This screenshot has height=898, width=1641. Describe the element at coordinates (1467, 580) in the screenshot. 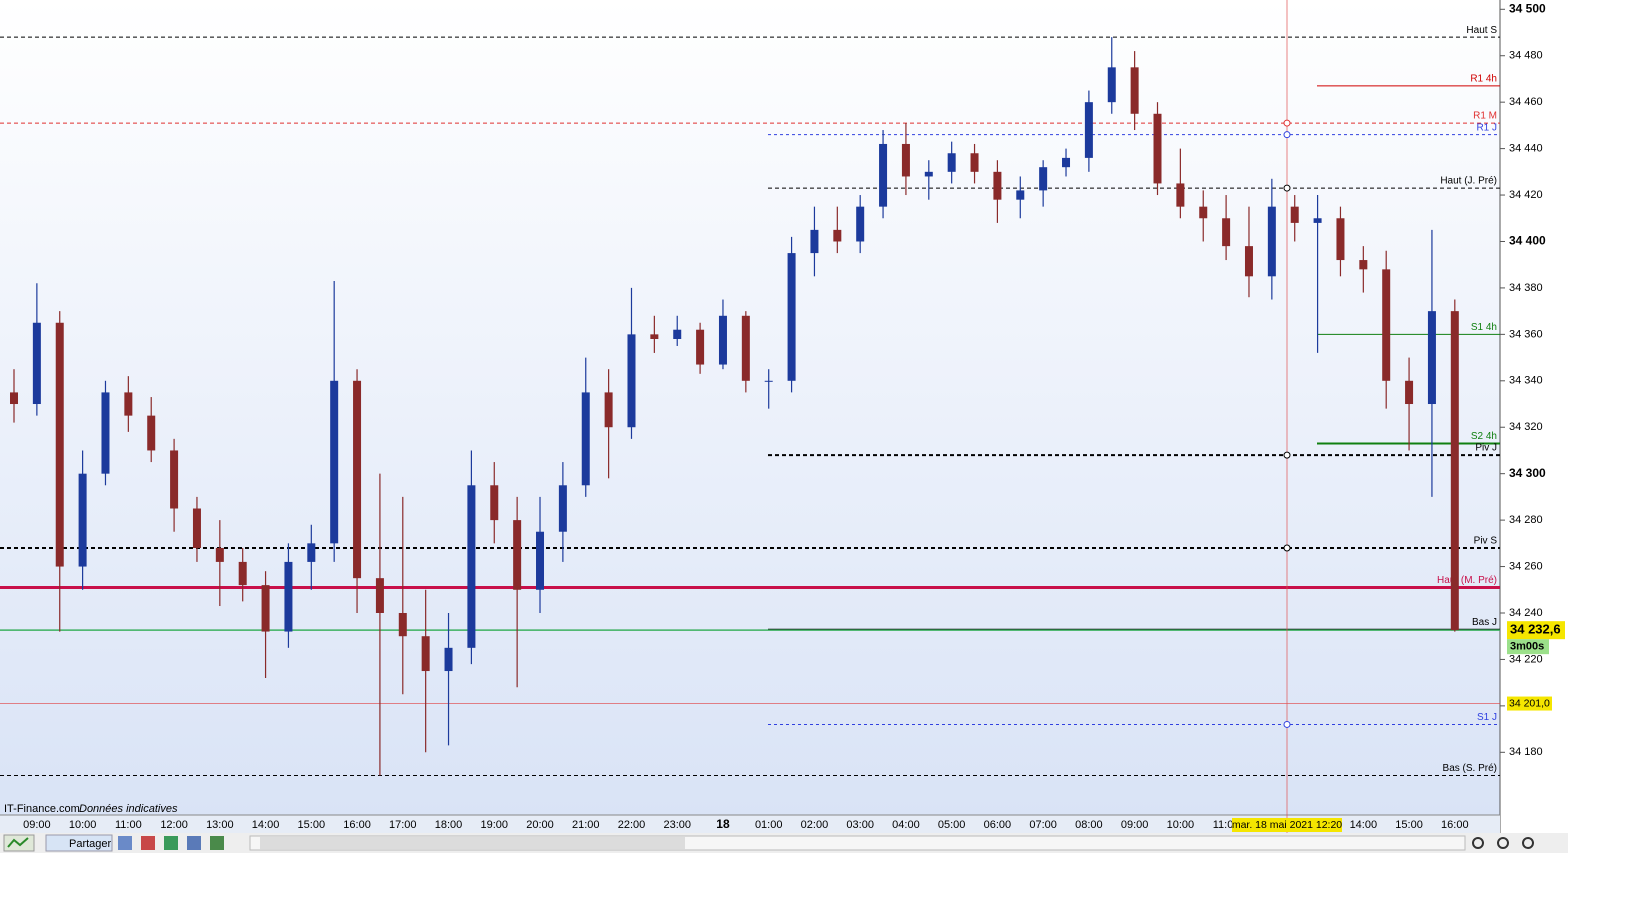

I see `level-label: Haut (M. Pré)` at that location.